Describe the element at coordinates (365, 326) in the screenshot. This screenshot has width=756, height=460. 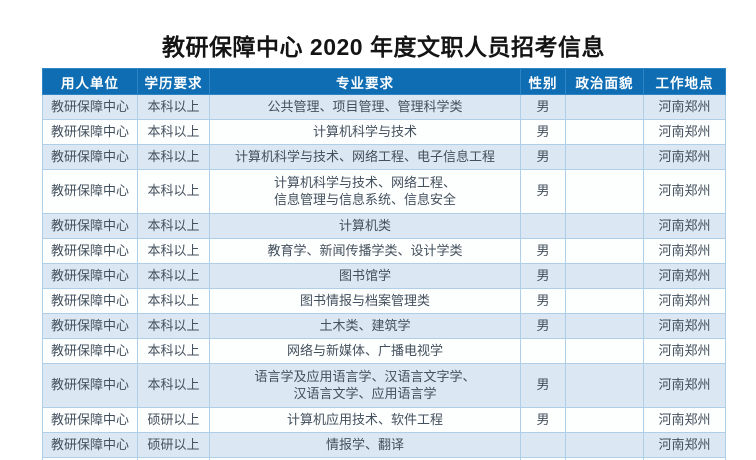
I see `cell-major: 土木类、建筑学` at that location.